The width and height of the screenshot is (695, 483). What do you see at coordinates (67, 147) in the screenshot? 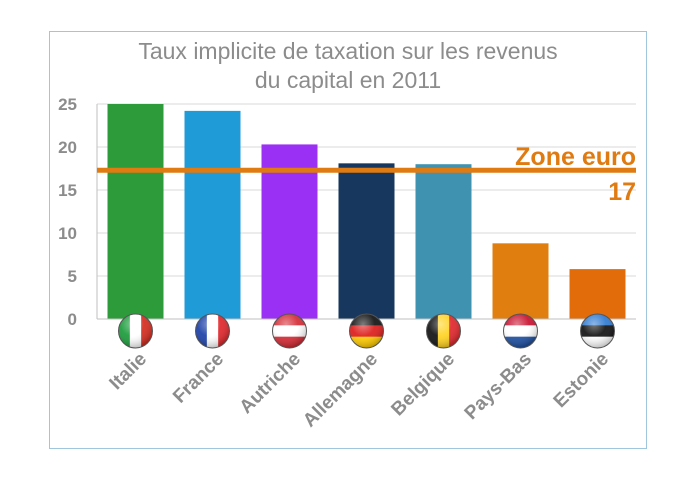
I see `y-tick-label: 20` at bounding box center [67, 147].